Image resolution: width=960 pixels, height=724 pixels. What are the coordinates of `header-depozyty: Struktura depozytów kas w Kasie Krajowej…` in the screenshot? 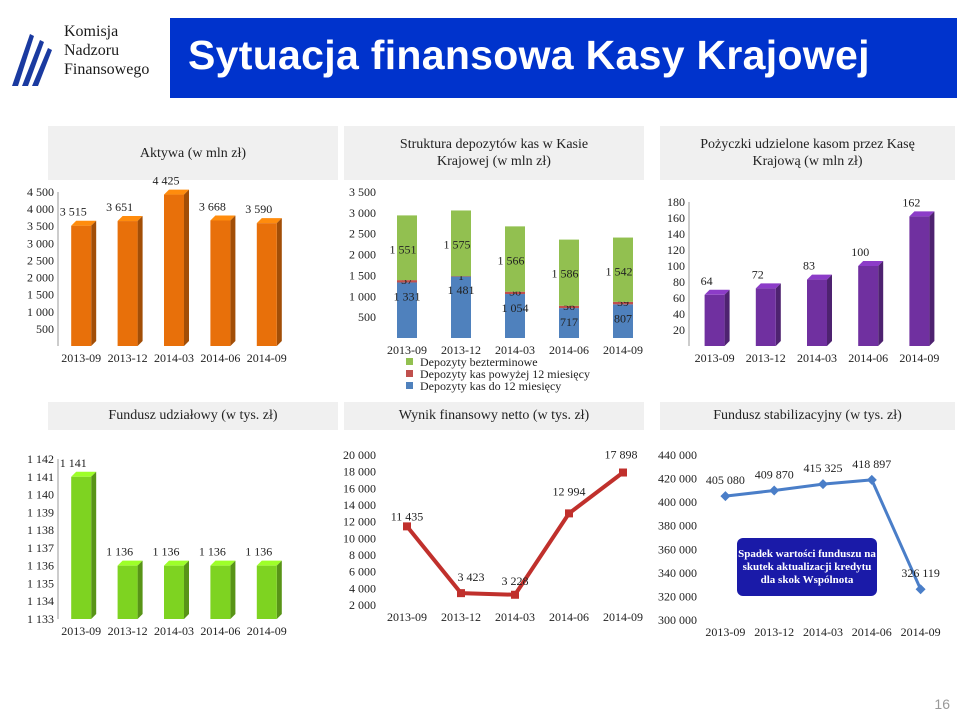 It's located at (494, 153).